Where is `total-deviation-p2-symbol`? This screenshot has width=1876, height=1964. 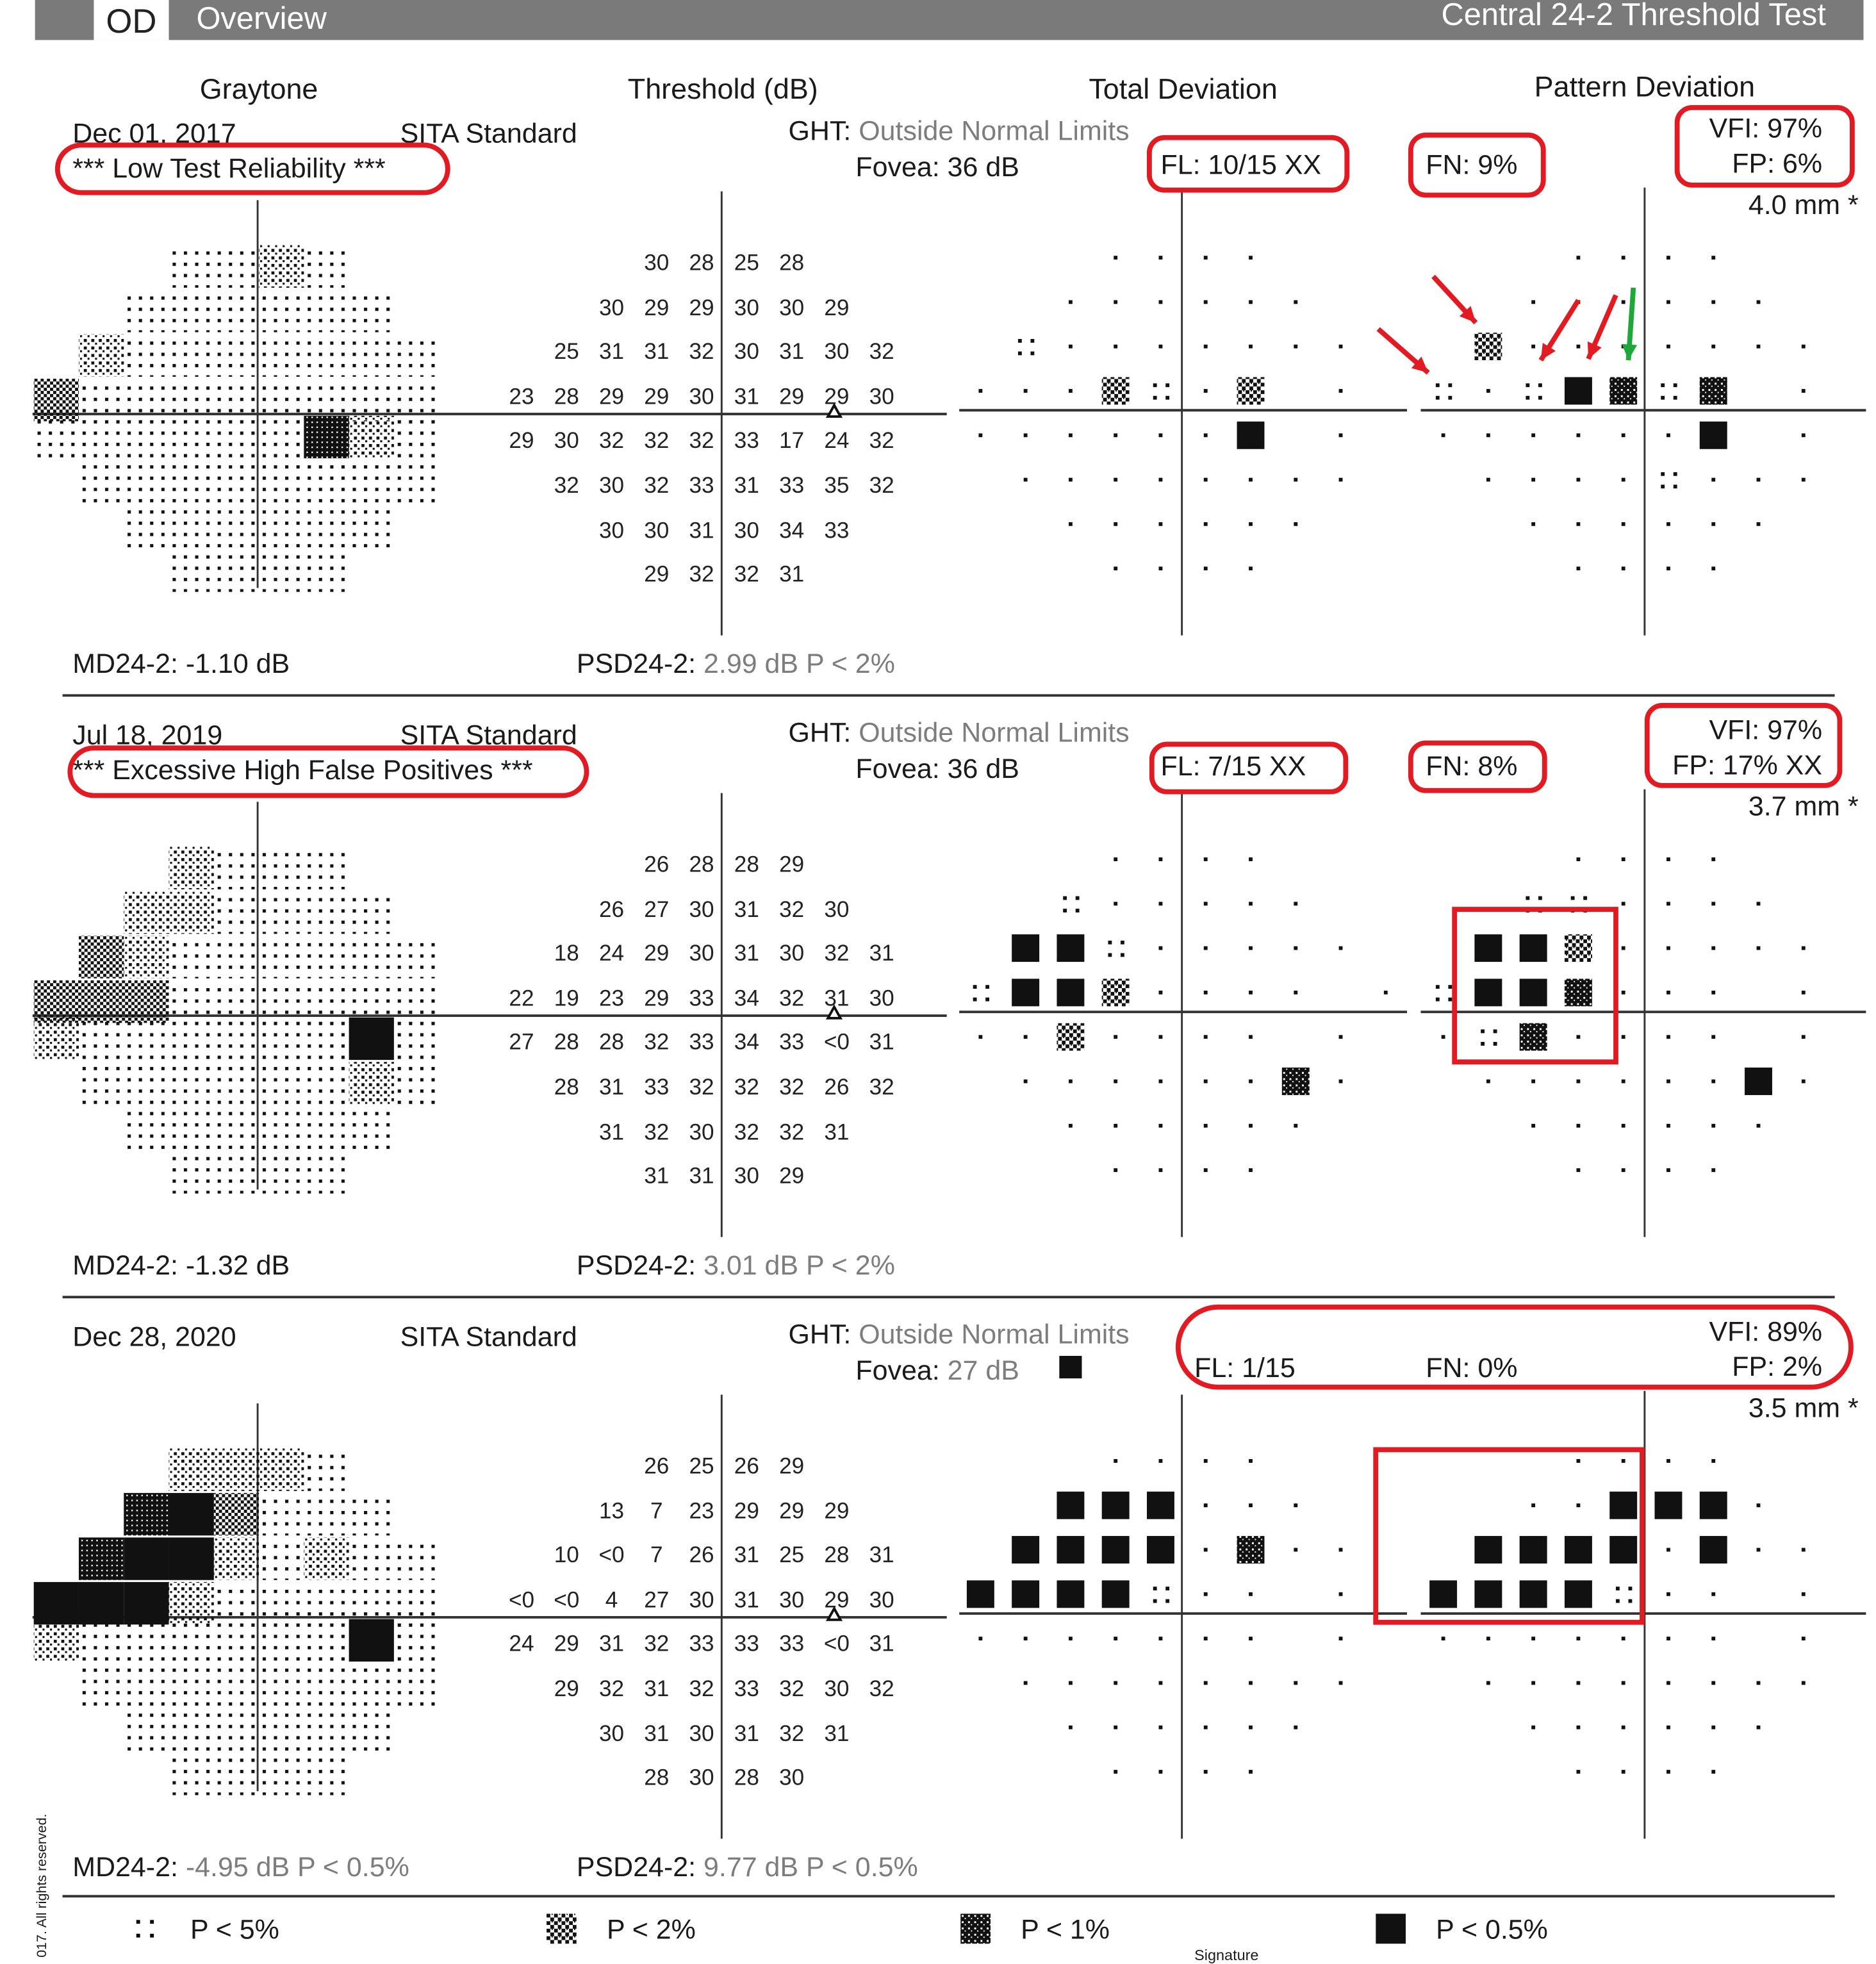 total-deviation-p2-symbol is located at coordinates (1251, 391).